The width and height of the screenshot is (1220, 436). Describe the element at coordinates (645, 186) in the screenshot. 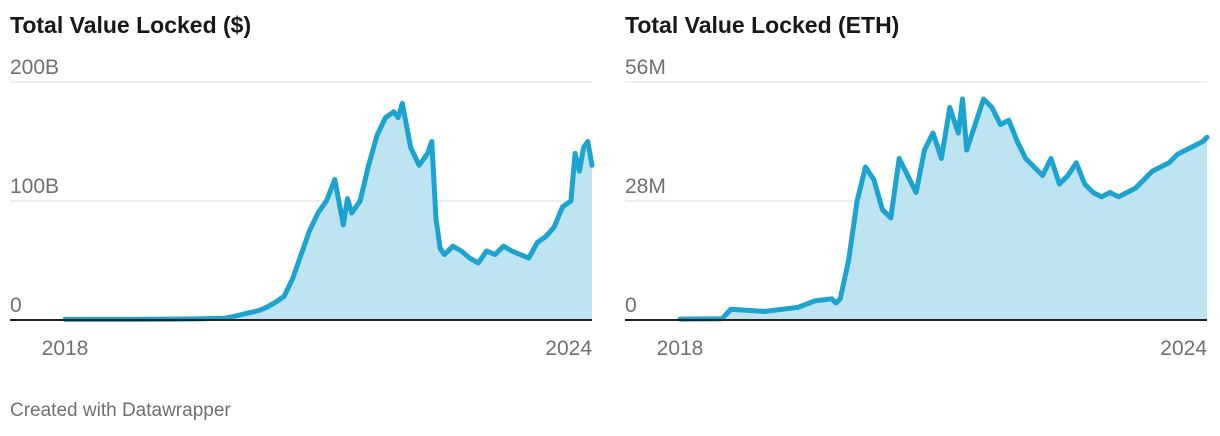

I see `y-tick-label: 28M` at that location.